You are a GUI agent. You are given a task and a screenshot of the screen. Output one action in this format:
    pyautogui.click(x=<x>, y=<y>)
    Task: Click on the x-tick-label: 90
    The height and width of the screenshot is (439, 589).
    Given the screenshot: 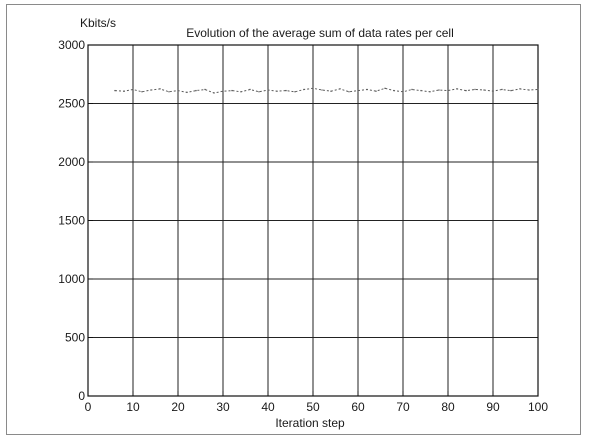 What is the action you would take?
    pyautogui.click(x=493, y=407)
    